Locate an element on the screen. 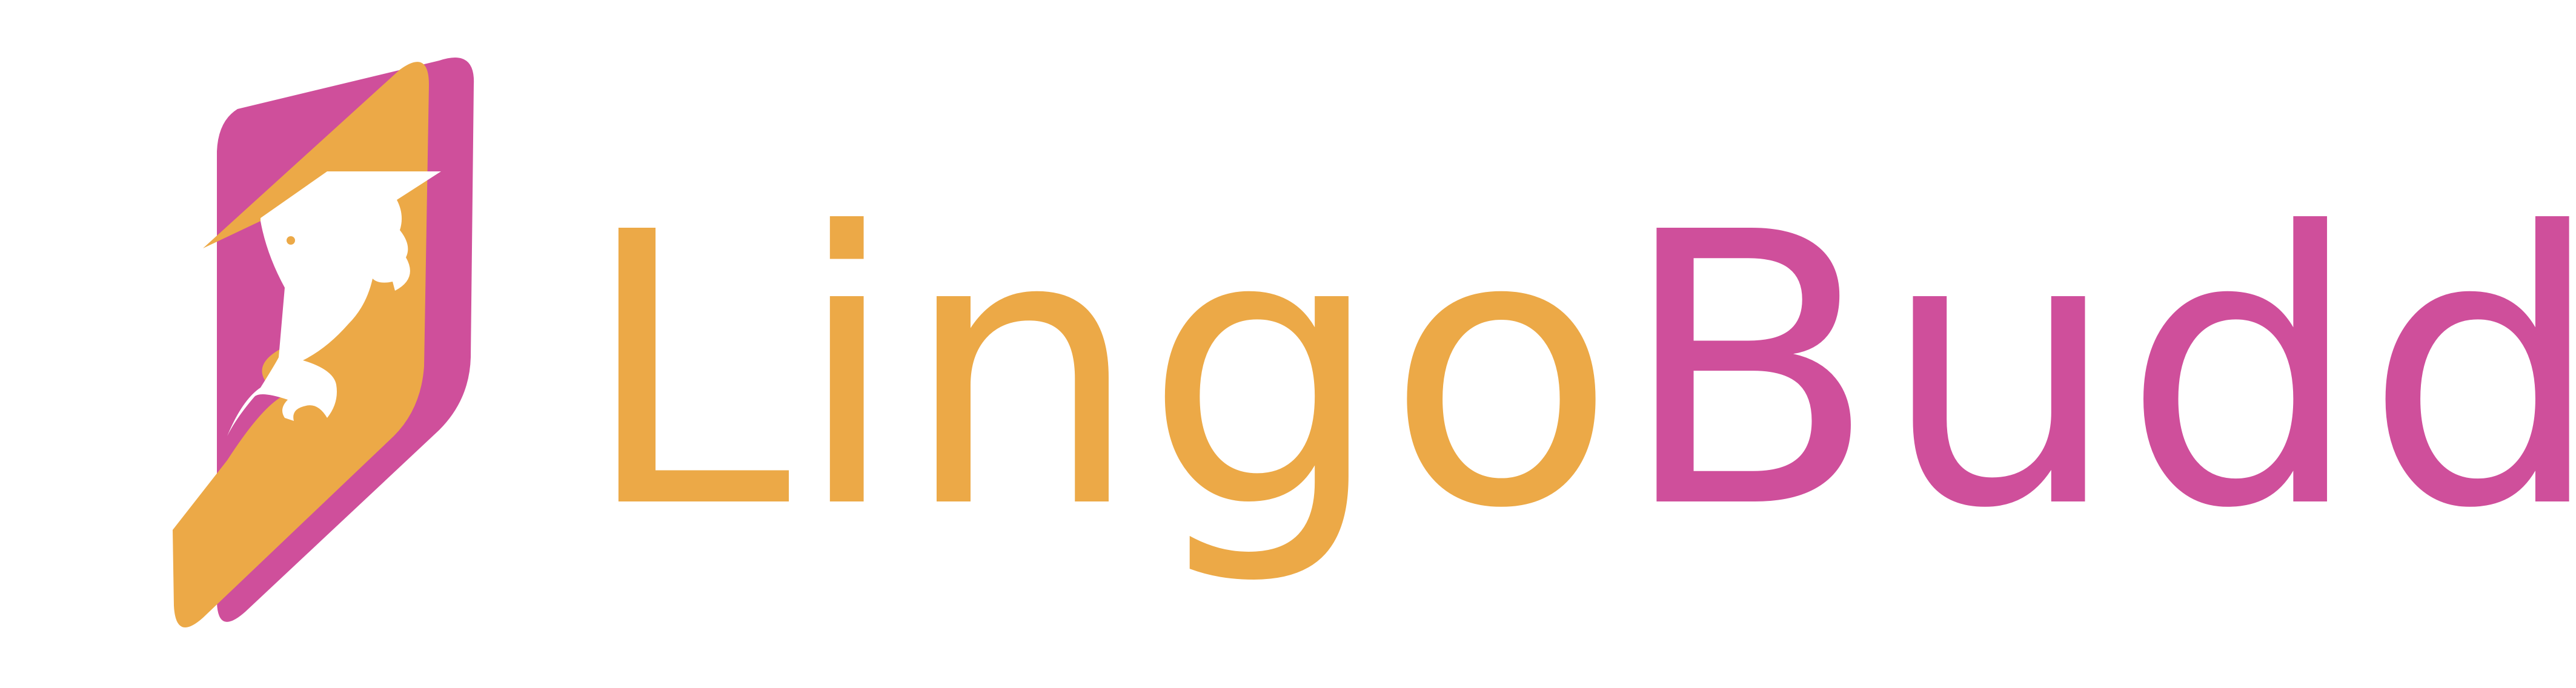  bird-eye is located at coordinates (291, 240).